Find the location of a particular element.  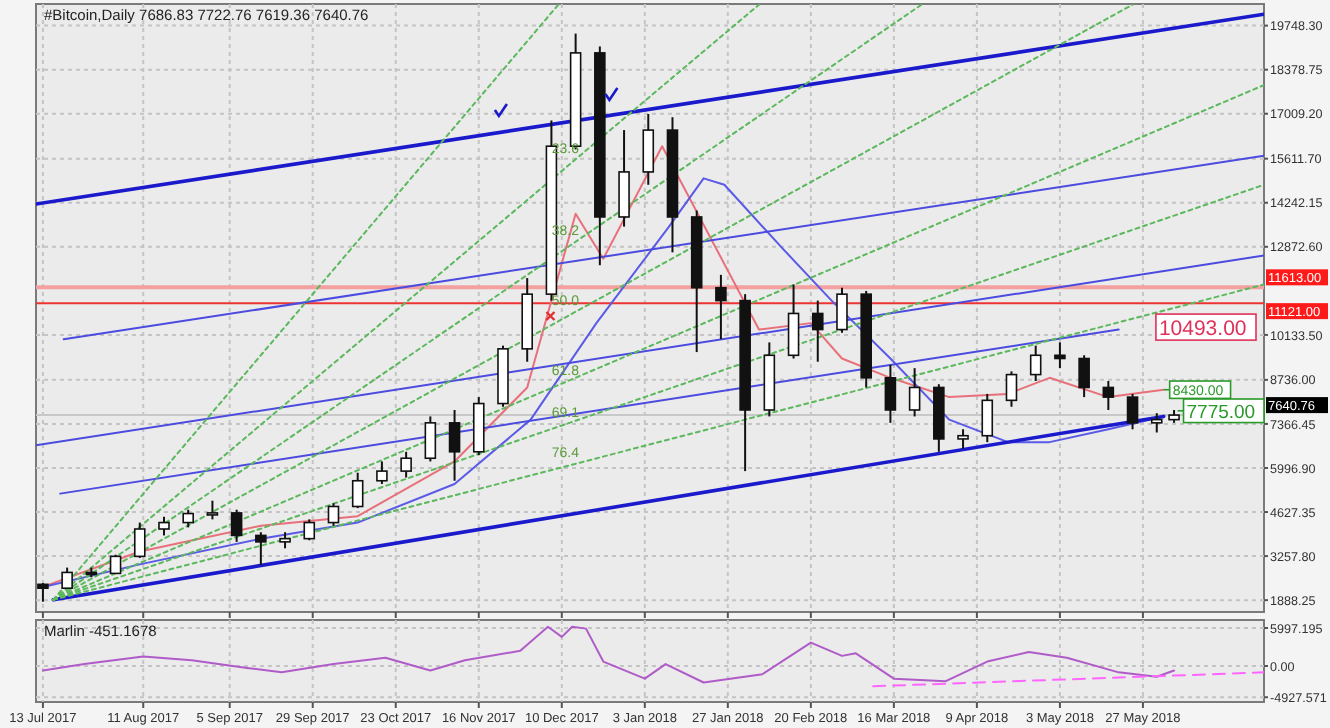

annotation: 10493.00 is located at coordinates (1202, 328).